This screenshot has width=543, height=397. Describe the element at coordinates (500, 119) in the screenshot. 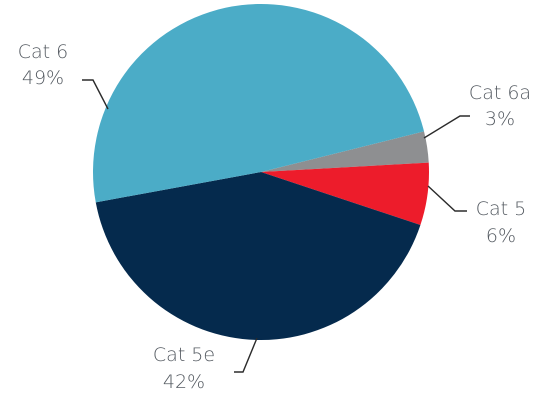

I see `label-cat-6a-percent: 3%` at that location.